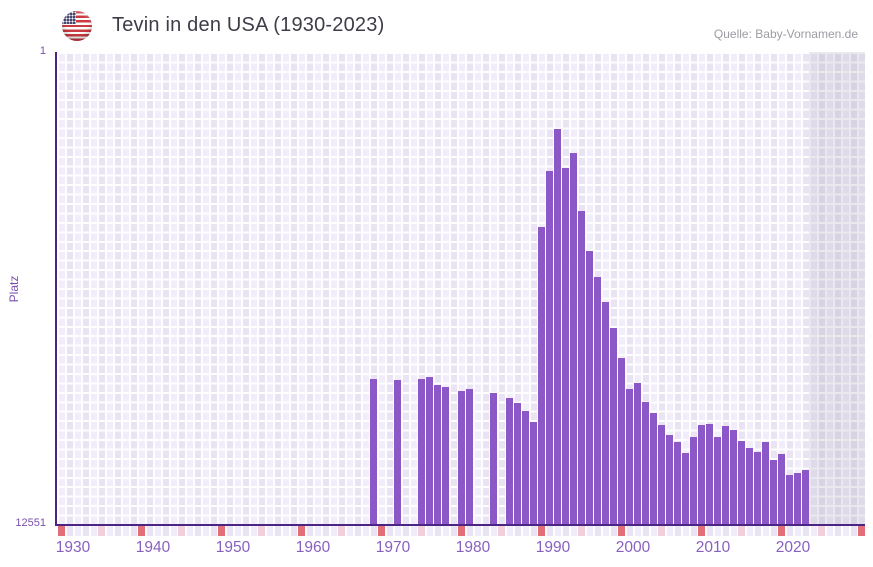 This screenshot has width=873, height=567. I want to click on x-tick-2010: 2010, so click(713, 547).